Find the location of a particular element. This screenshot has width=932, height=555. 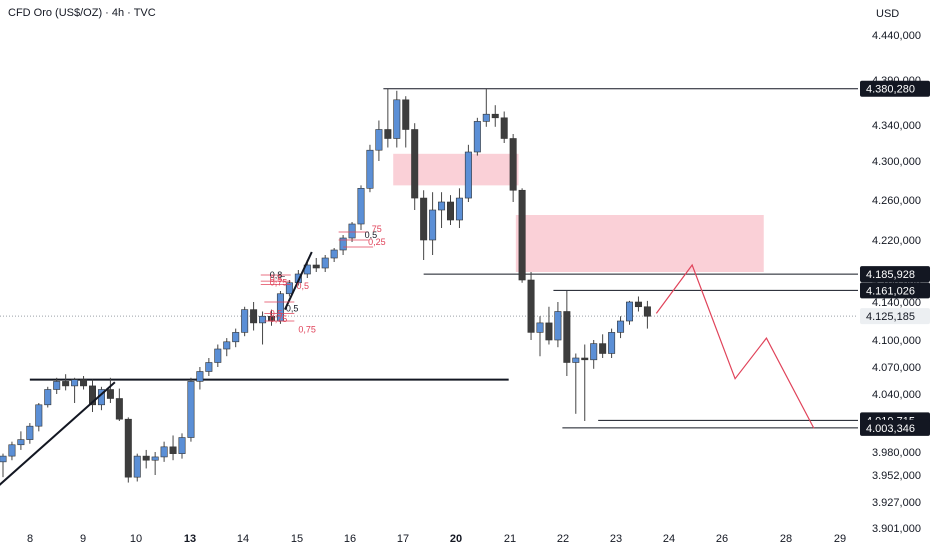

price-label: 4.380,280 is located at coordinates (890, 90).